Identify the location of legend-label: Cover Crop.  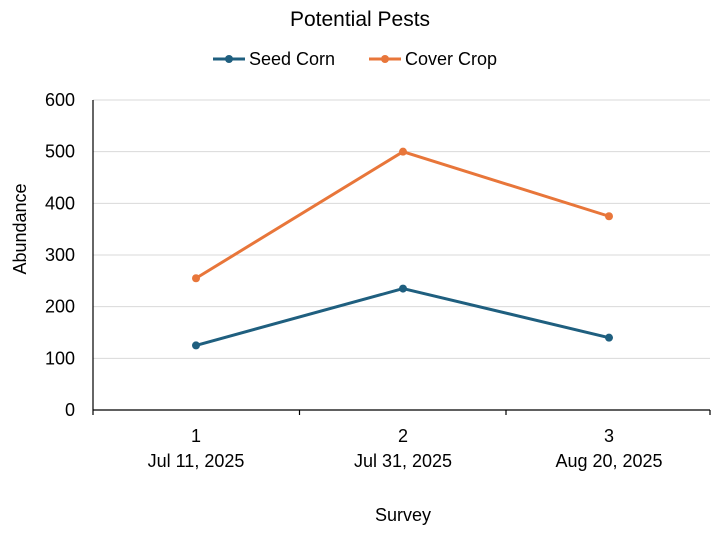
(451, 59).